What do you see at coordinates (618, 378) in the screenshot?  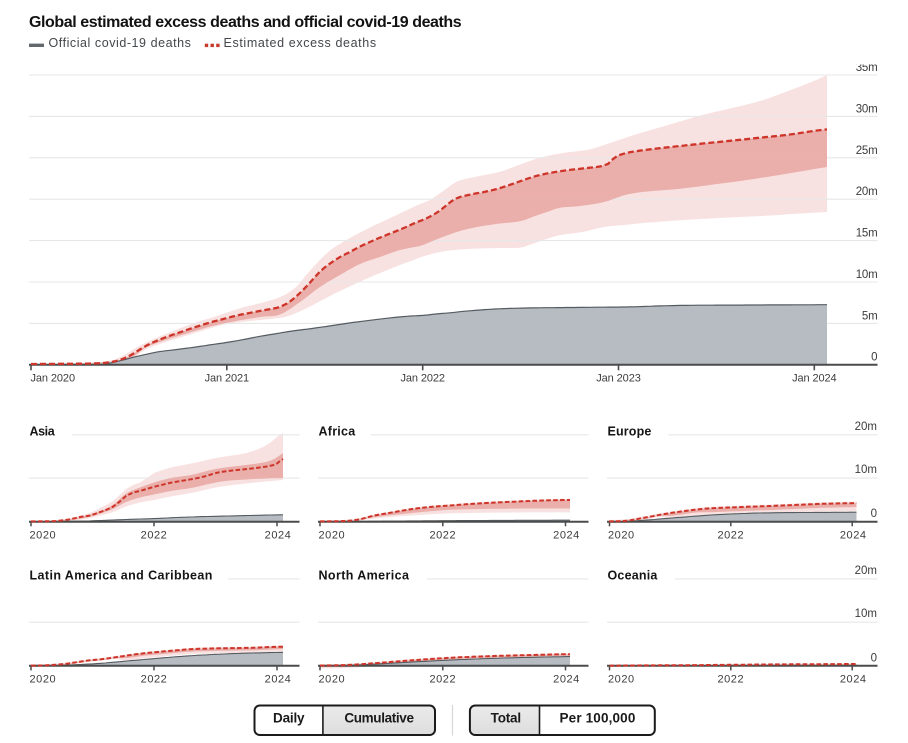 I see `svg-text: Jan 2023` at bounding box center [618, 378].